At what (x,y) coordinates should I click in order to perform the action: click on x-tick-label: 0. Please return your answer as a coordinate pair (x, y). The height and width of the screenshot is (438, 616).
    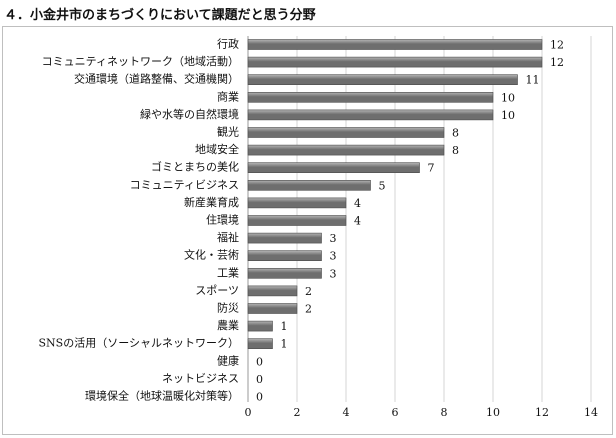
    Looking at the image, I should click on (248, 412).